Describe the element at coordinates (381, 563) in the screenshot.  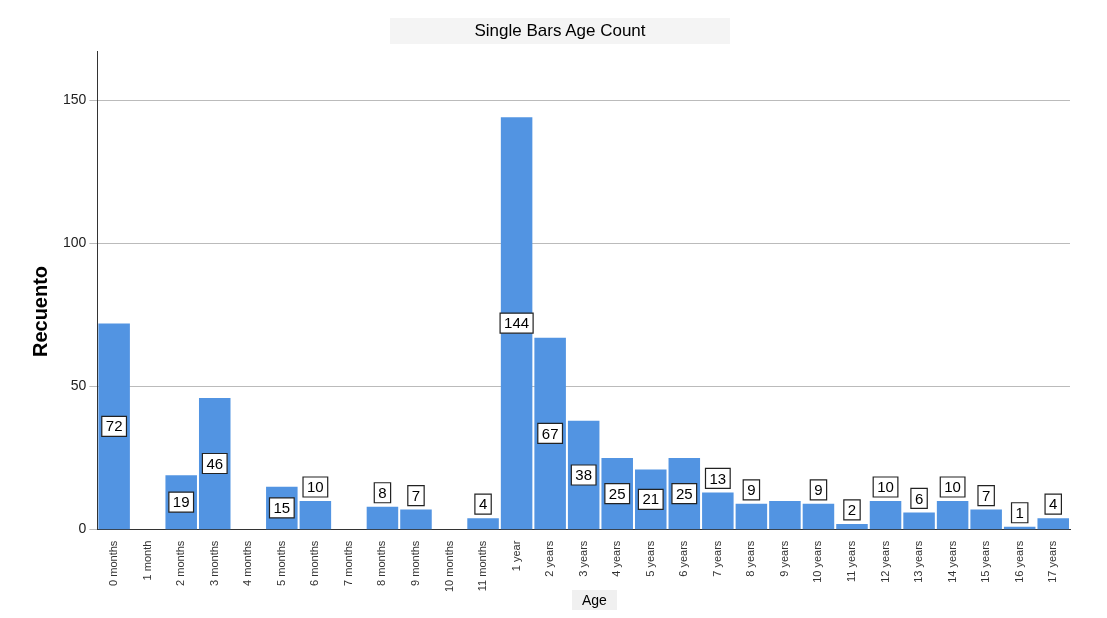
I see `x-tick-label: 8 months` at that location.